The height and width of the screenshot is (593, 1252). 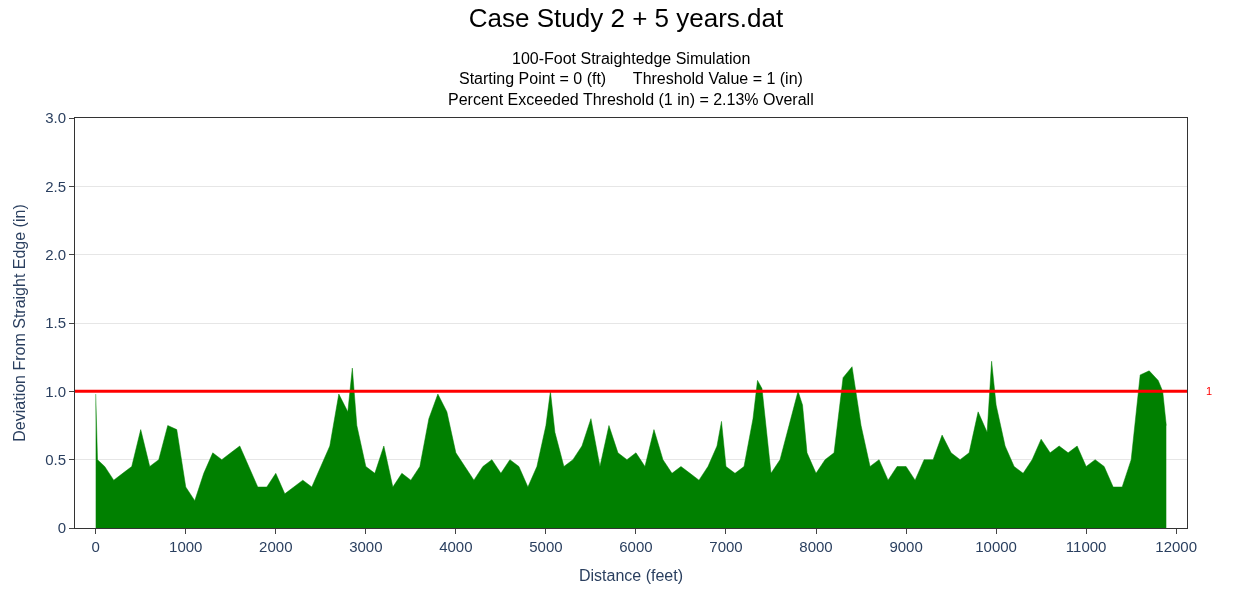 What do you see at coordinates (186, 546) in the screenshot?
I see `x-tick-label: 1000` at bounding box center [186, 546].